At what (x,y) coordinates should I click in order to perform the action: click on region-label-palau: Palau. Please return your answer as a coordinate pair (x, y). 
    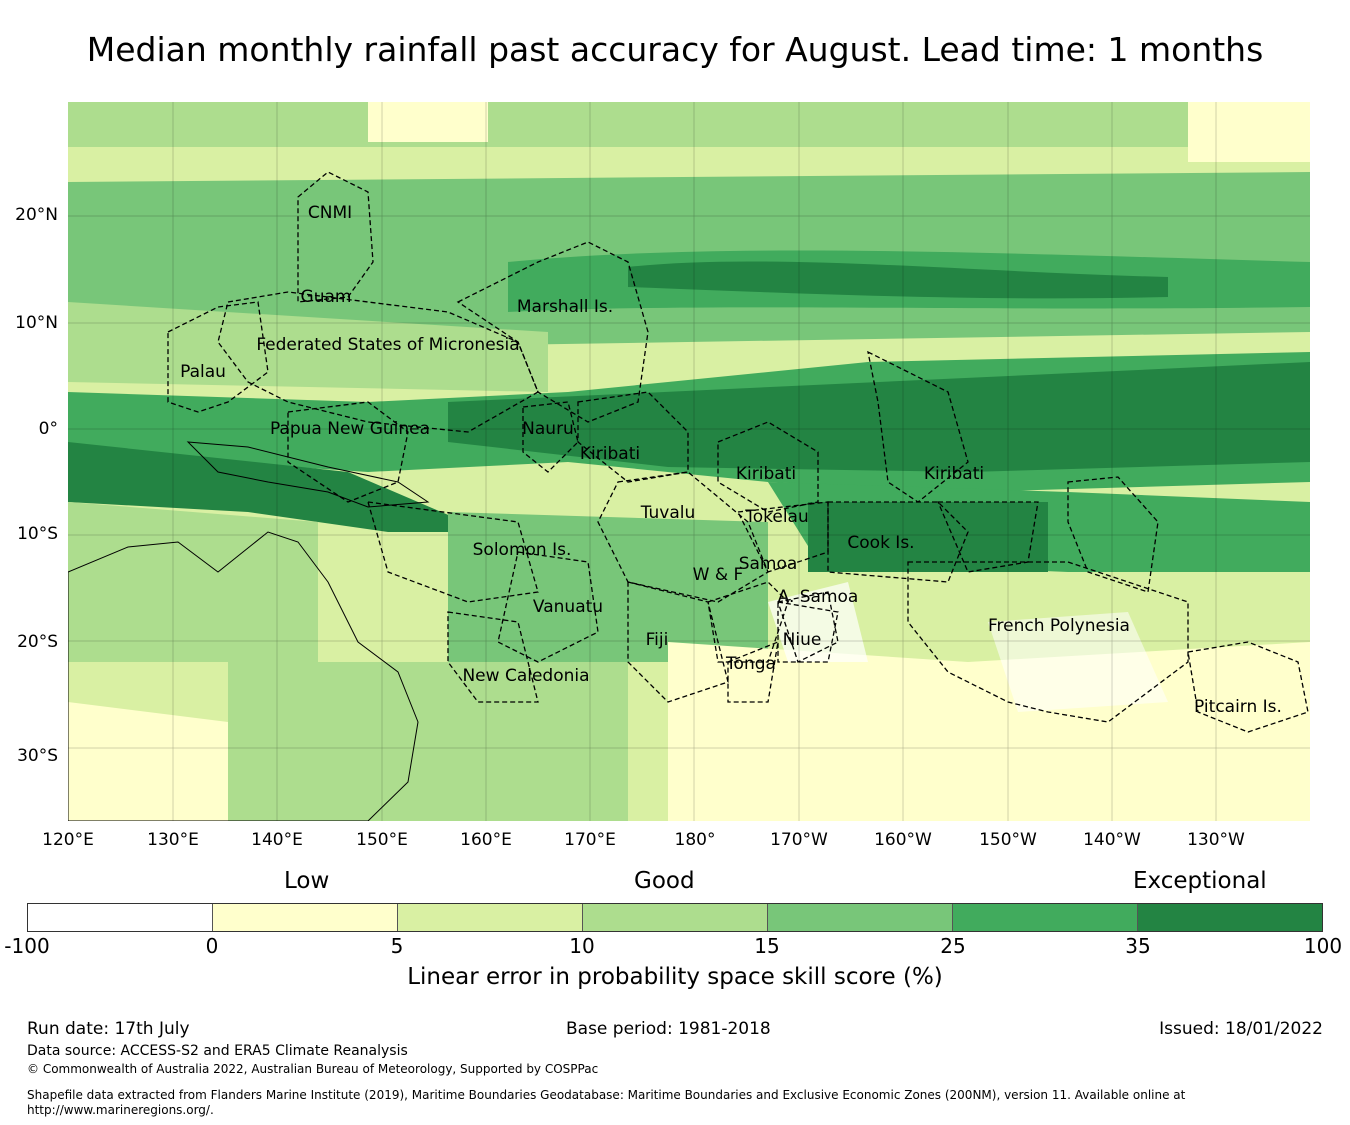
    Looking at the image, I should click on (203, 372).